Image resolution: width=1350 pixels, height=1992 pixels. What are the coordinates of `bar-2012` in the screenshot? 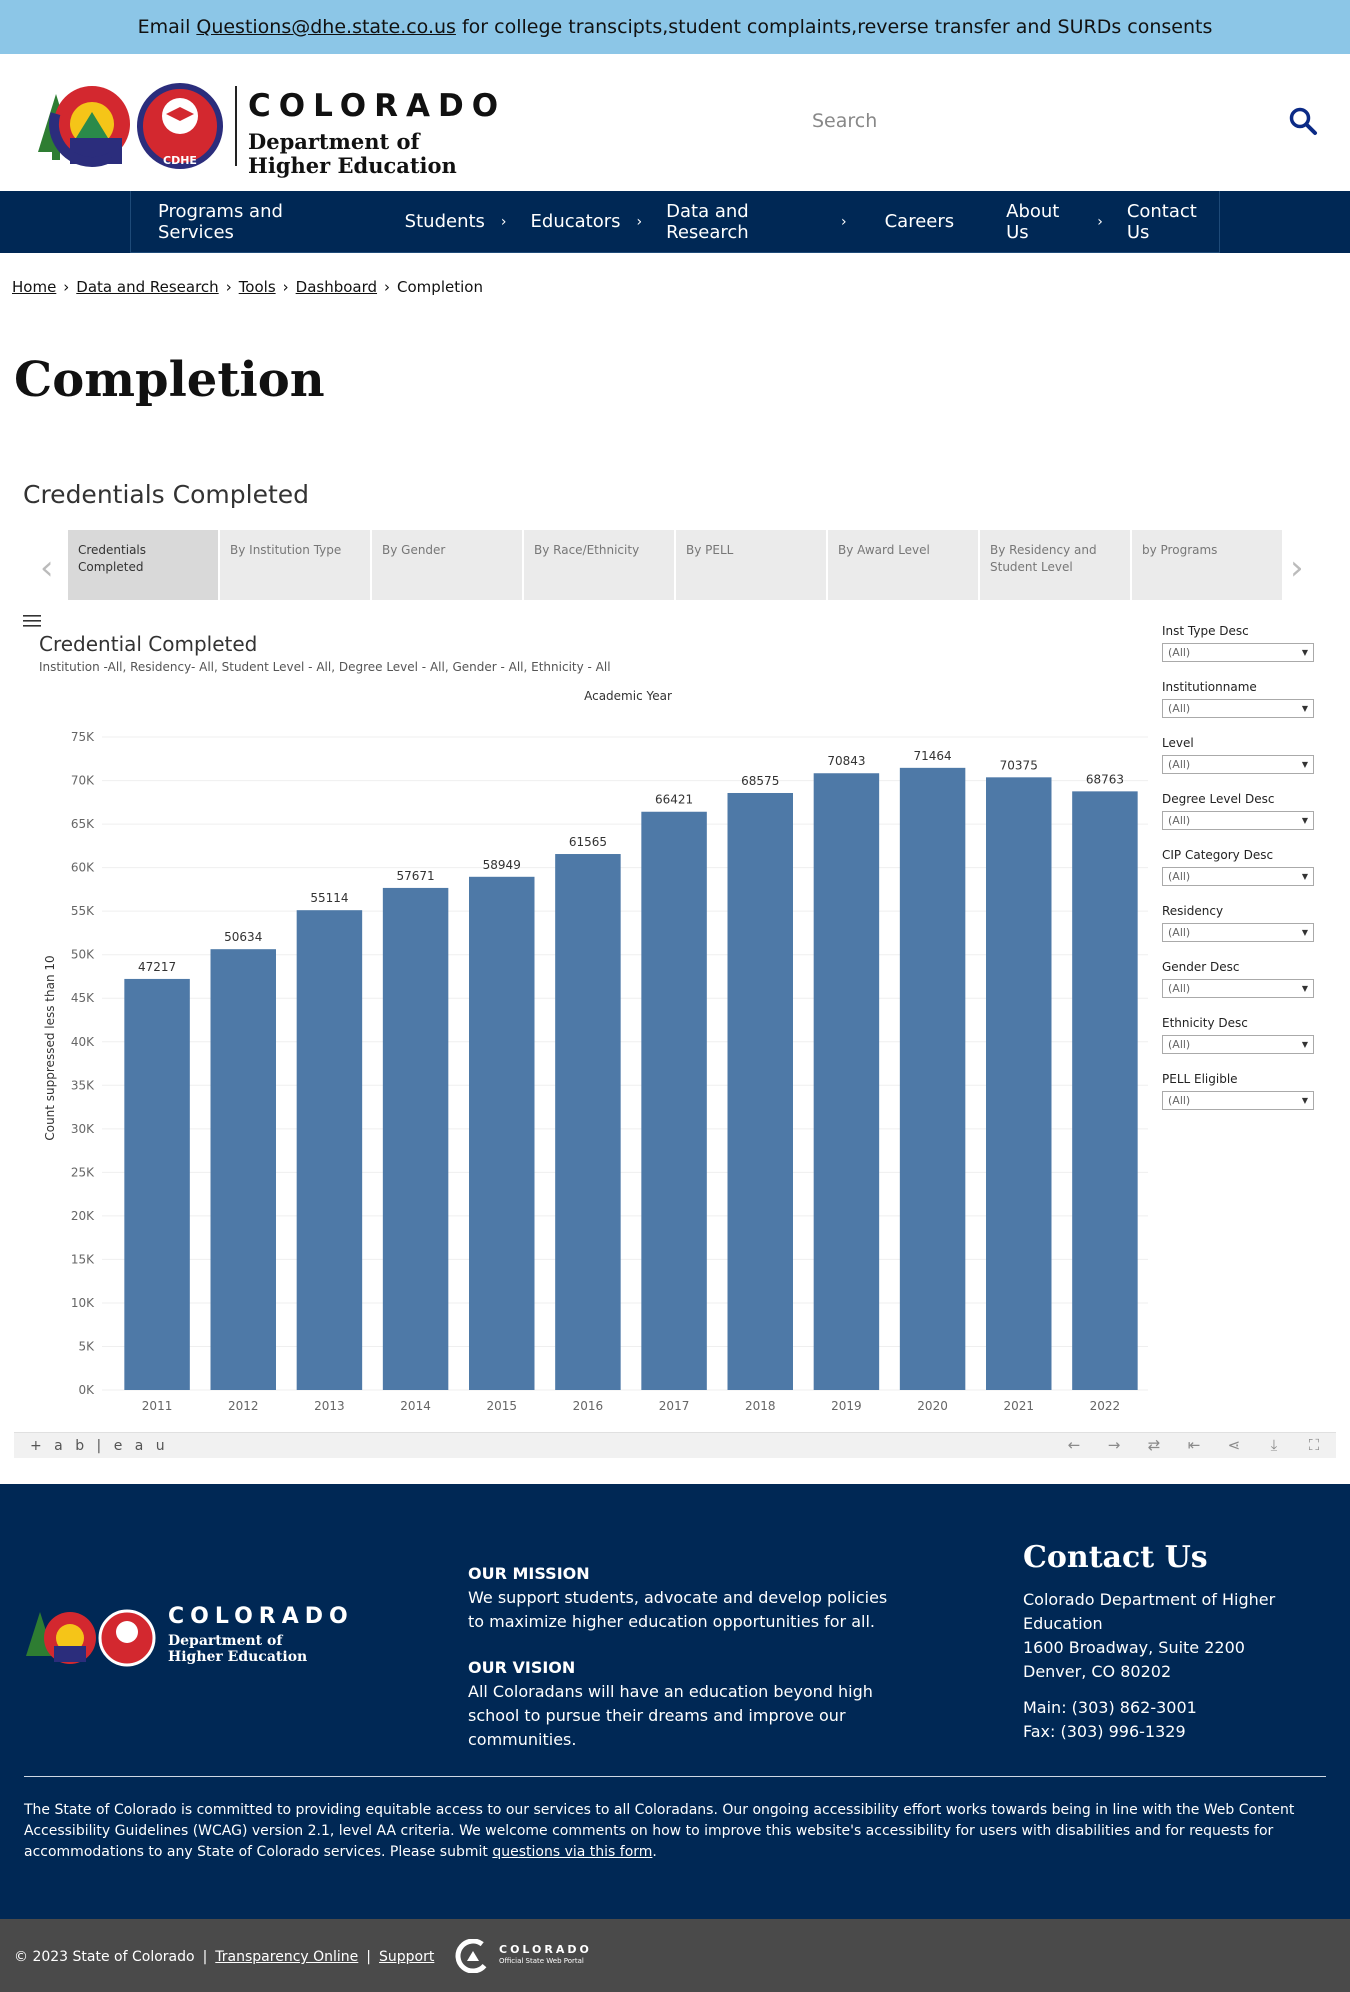 It's located at (243, 1169).